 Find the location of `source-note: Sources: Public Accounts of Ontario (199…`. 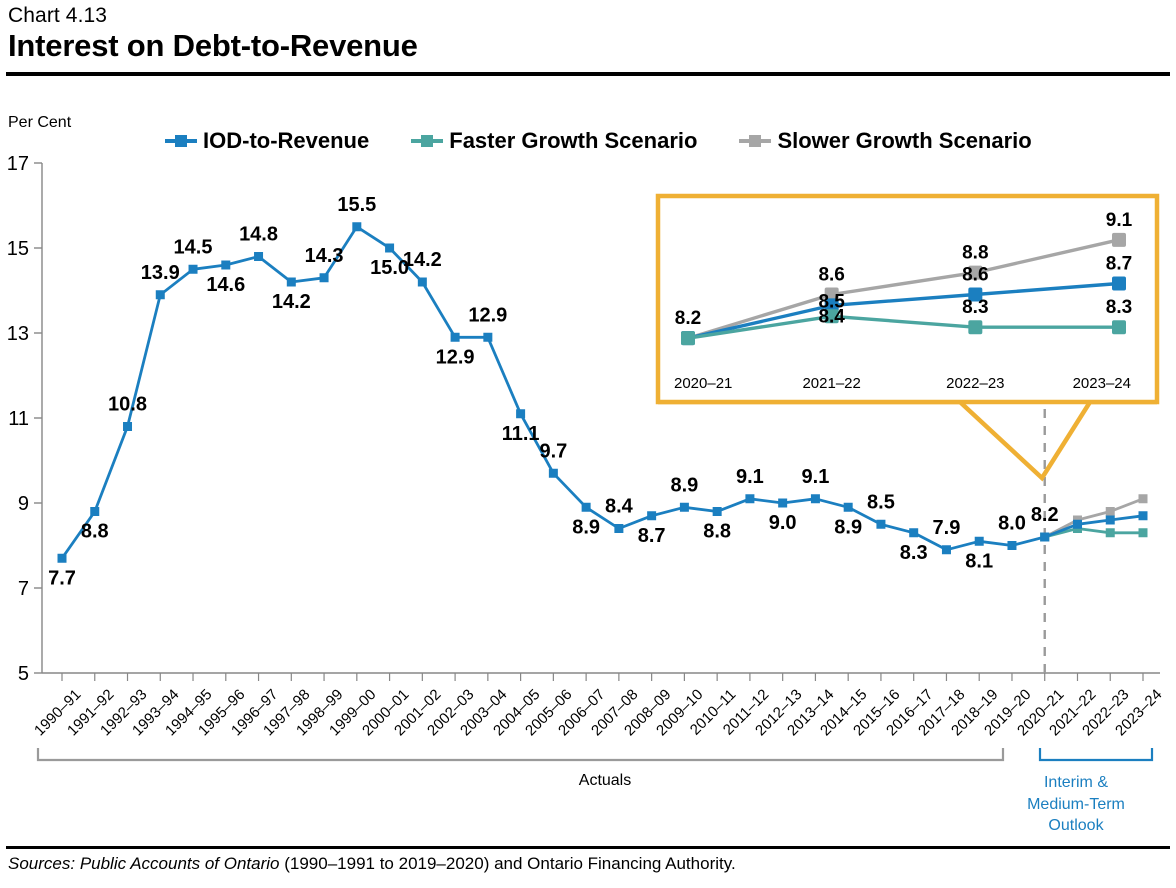

source-note: Sources: Public Accounts of Ontario (199… is located at coordinates (372, 863).